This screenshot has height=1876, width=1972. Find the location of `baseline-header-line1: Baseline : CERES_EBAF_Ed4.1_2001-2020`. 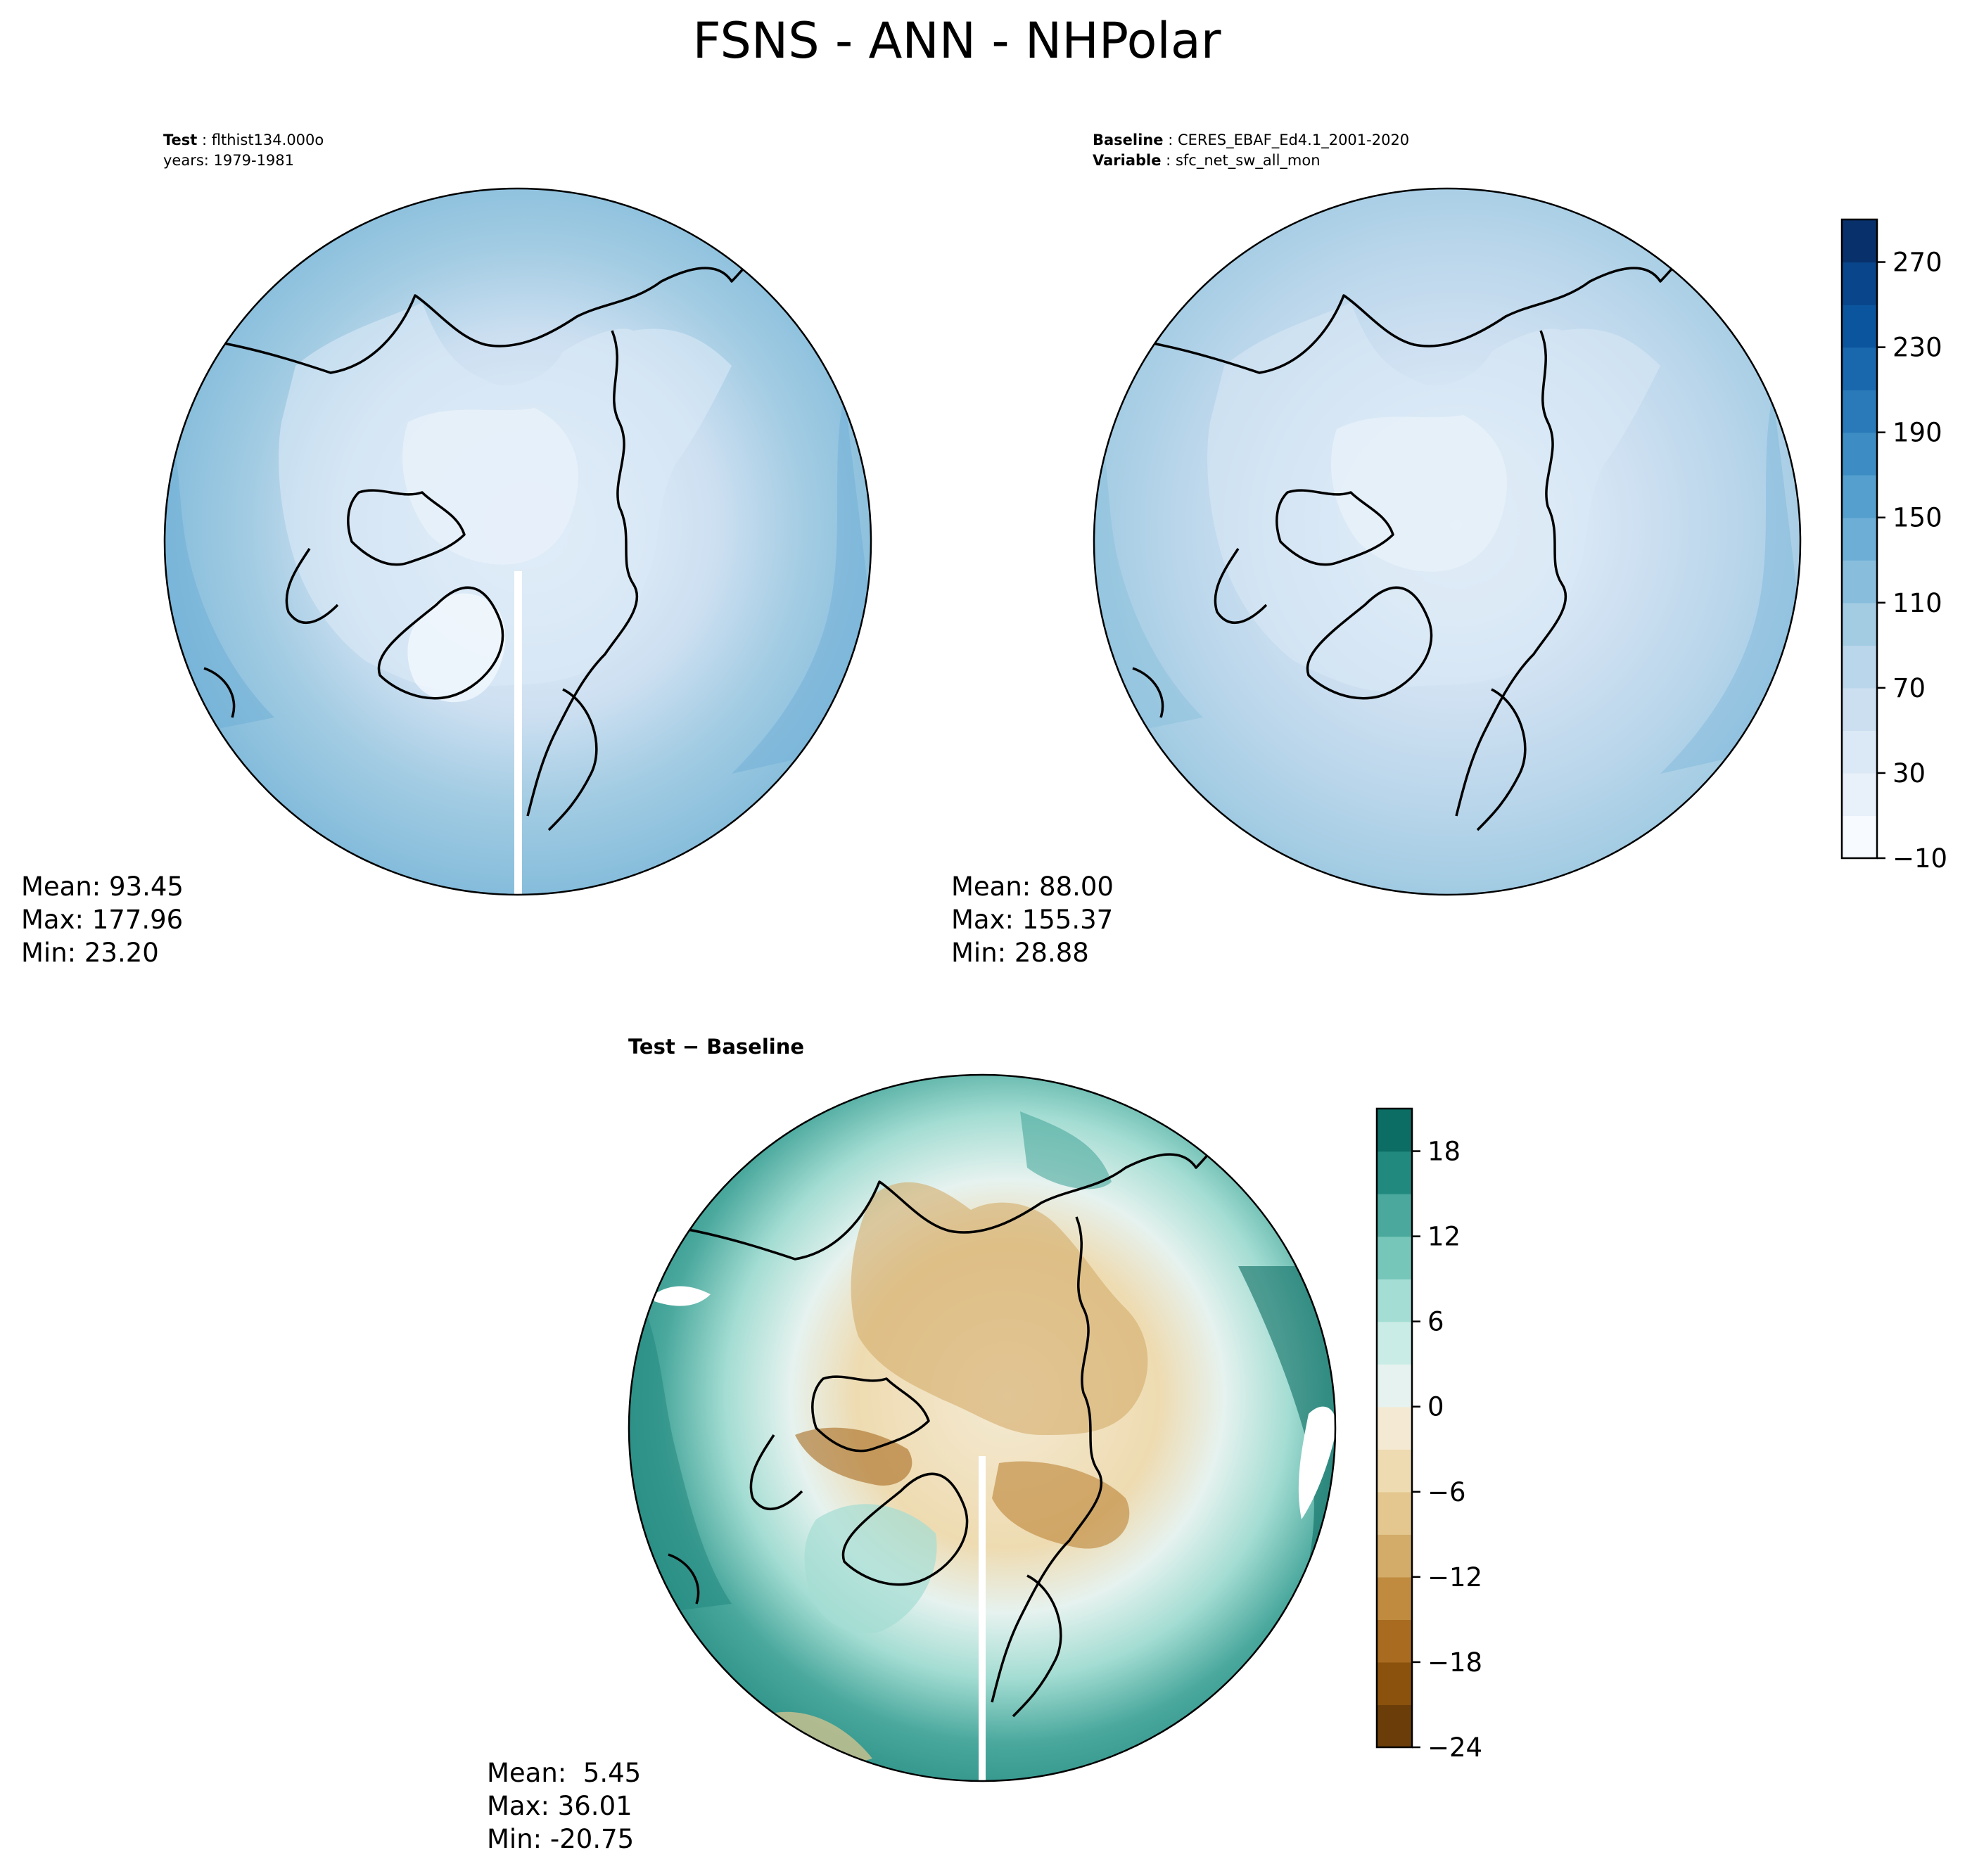

baseline-header-line1: Baseline : CERES_EBAF_Ed4.1_2001-2020 is located at coordinates (1251, 140).